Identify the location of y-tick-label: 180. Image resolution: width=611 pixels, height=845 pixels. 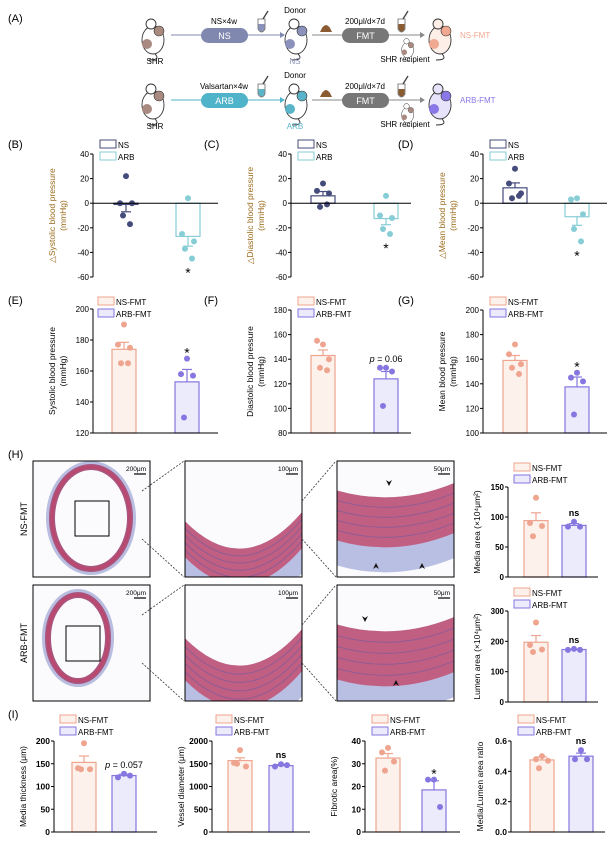
(83, 340).